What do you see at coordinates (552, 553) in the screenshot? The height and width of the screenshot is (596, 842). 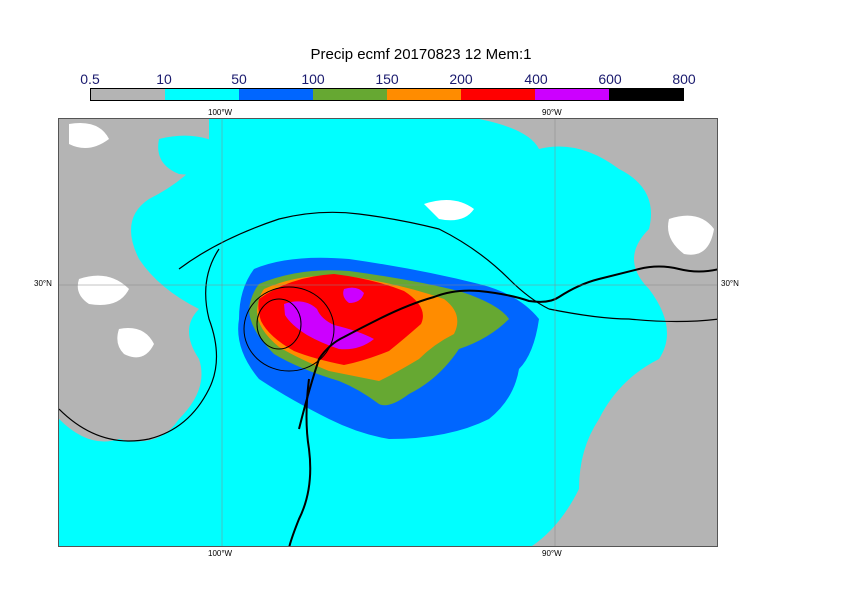 I see `lon-label-bottom-90w: 90°W` at bounding box center [552, 553].